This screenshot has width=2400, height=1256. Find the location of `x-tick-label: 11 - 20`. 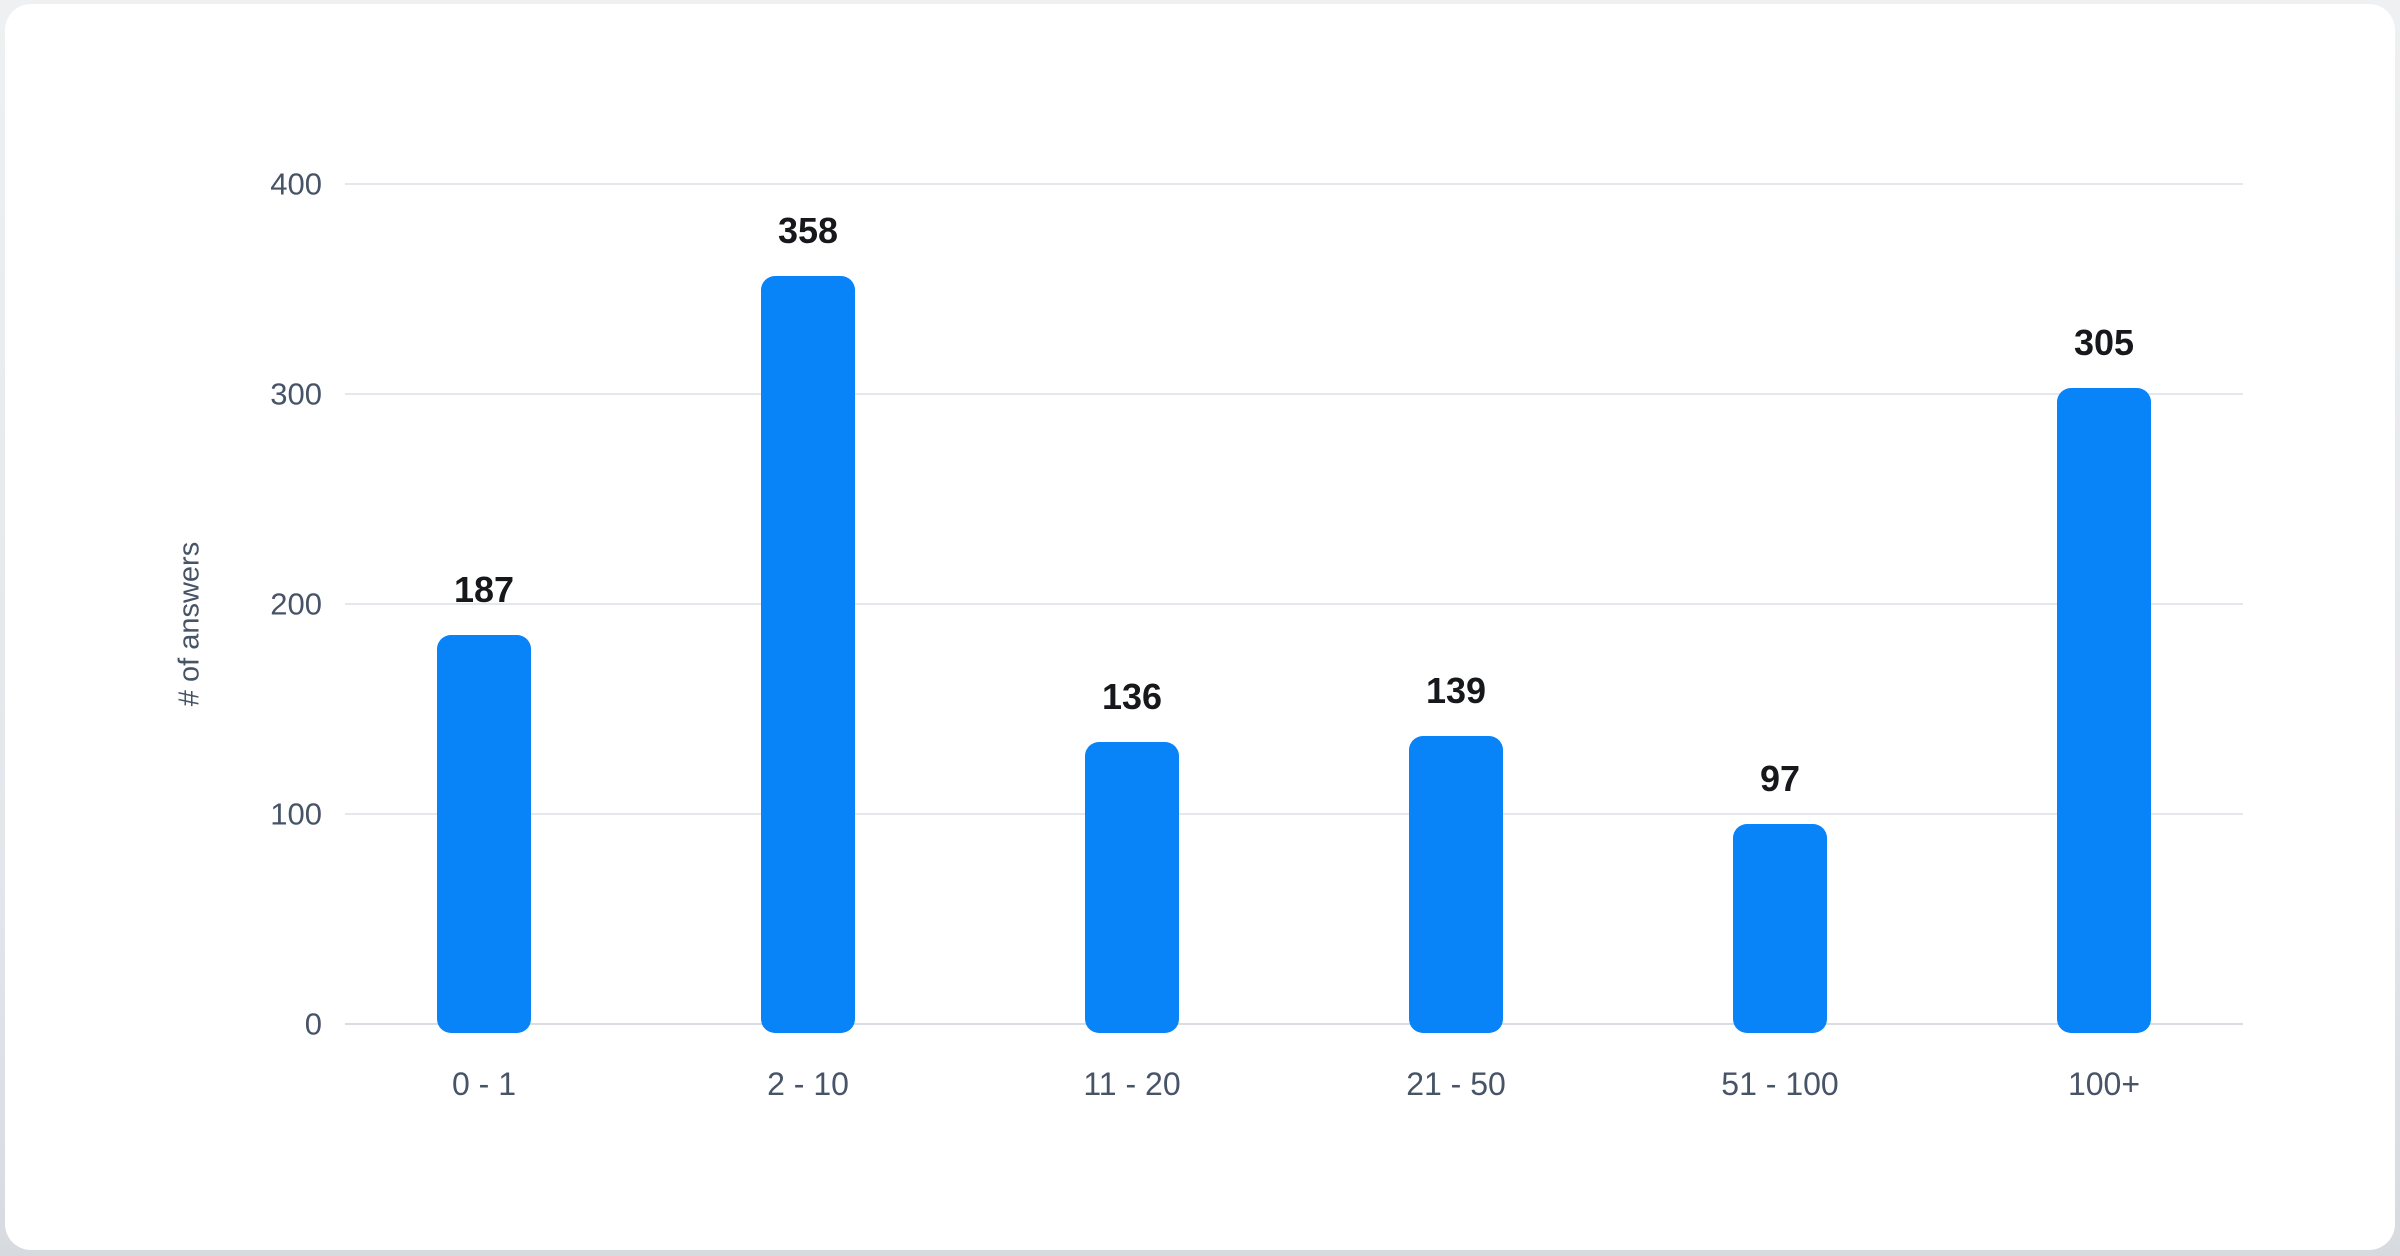

x-tick-label: 11 - 20 is located at coordinates (1132, 1084).